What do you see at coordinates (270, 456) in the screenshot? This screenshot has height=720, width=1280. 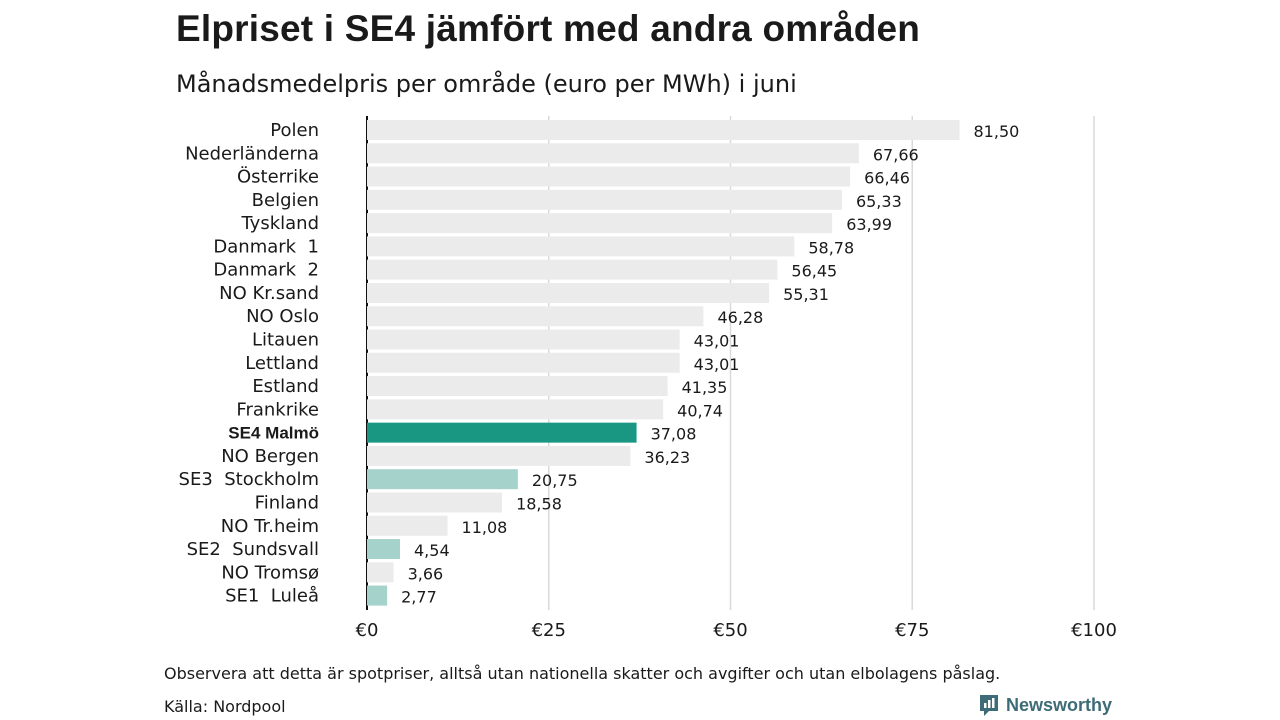 I see `category-label: NO Bergen` at bounding box center [270, 456].